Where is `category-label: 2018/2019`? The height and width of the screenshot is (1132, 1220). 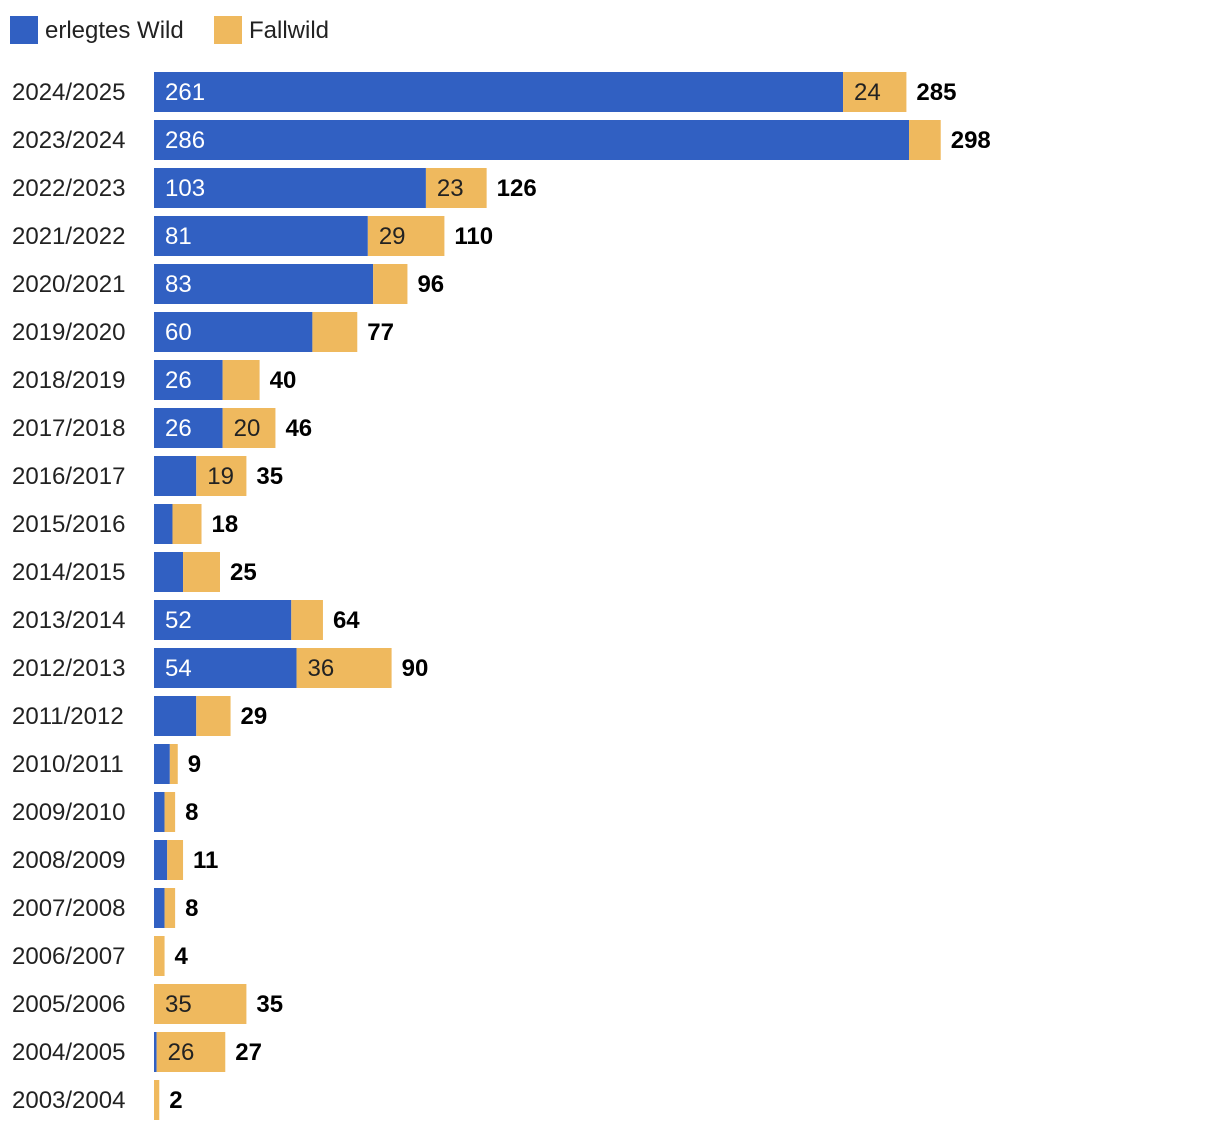 category-label: 2018/2019 is located at coordinates (68, 380).